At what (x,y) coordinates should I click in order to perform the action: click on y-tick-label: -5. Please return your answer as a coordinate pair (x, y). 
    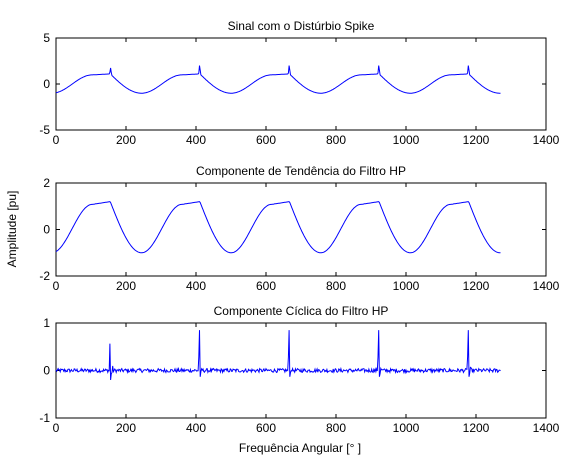
    Looking at the image, I should click on (44, 130).